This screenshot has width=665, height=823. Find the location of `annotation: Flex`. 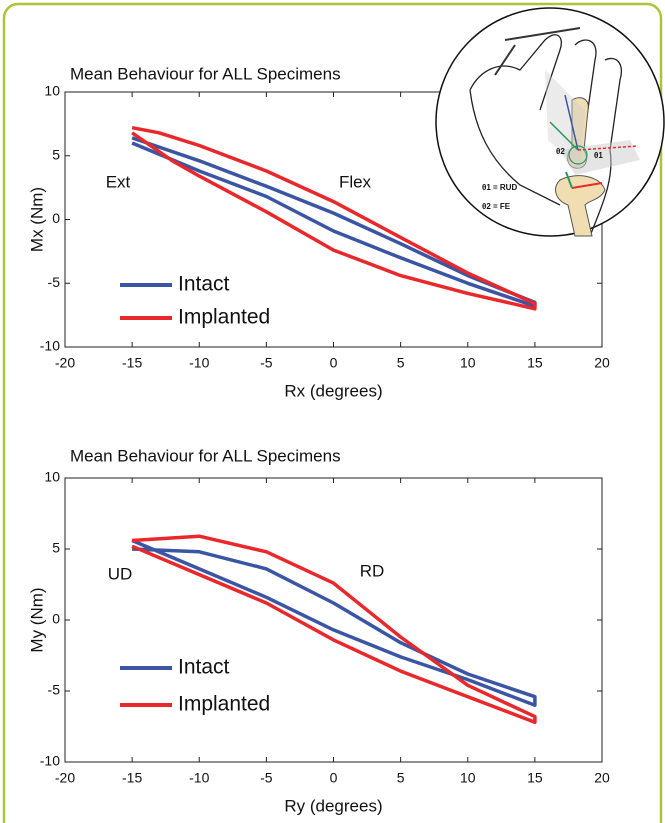

annotation: Flex is located at coordinates (355, 181).